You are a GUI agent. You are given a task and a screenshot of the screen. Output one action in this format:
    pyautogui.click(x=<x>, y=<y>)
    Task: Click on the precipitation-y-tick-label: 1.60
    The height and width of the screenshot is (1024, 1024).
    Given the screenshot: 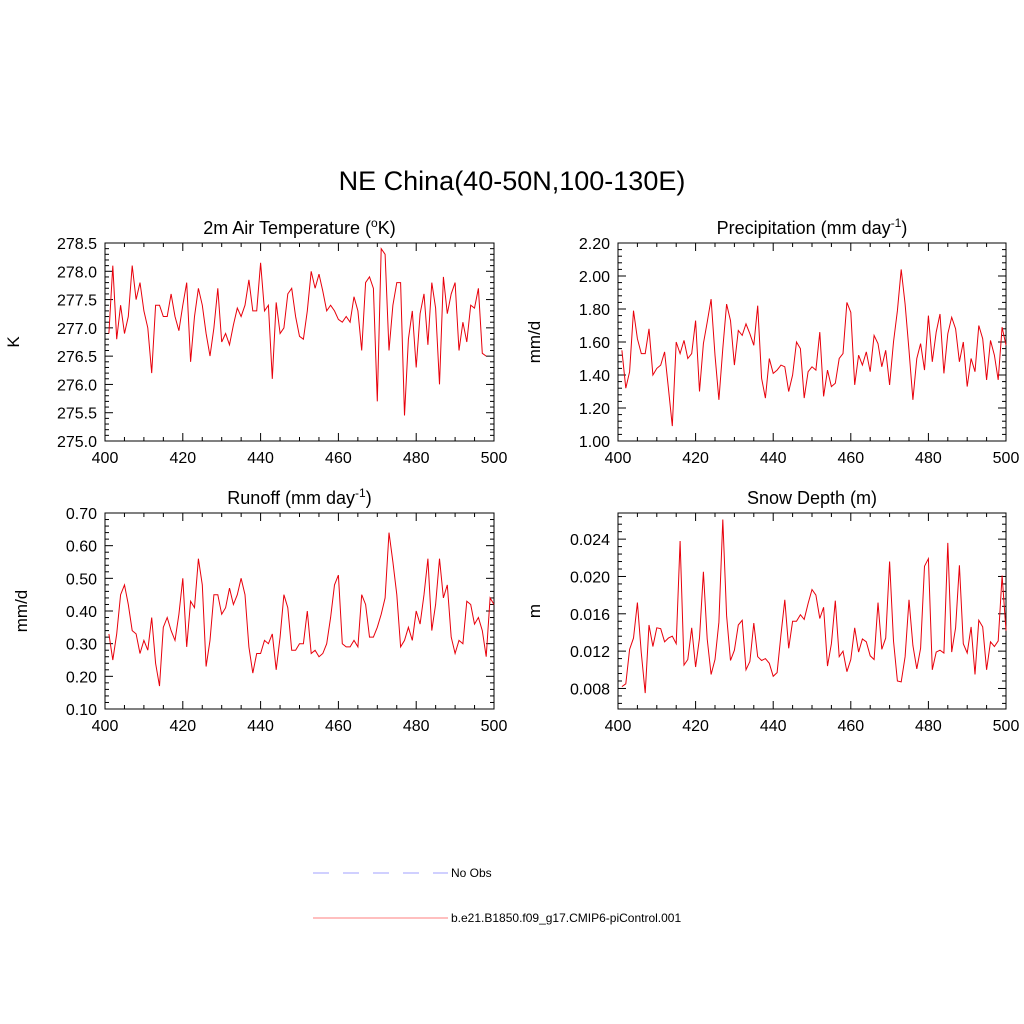 What is the action you would take?
    pyautogui.click(x=594, y=343)
    